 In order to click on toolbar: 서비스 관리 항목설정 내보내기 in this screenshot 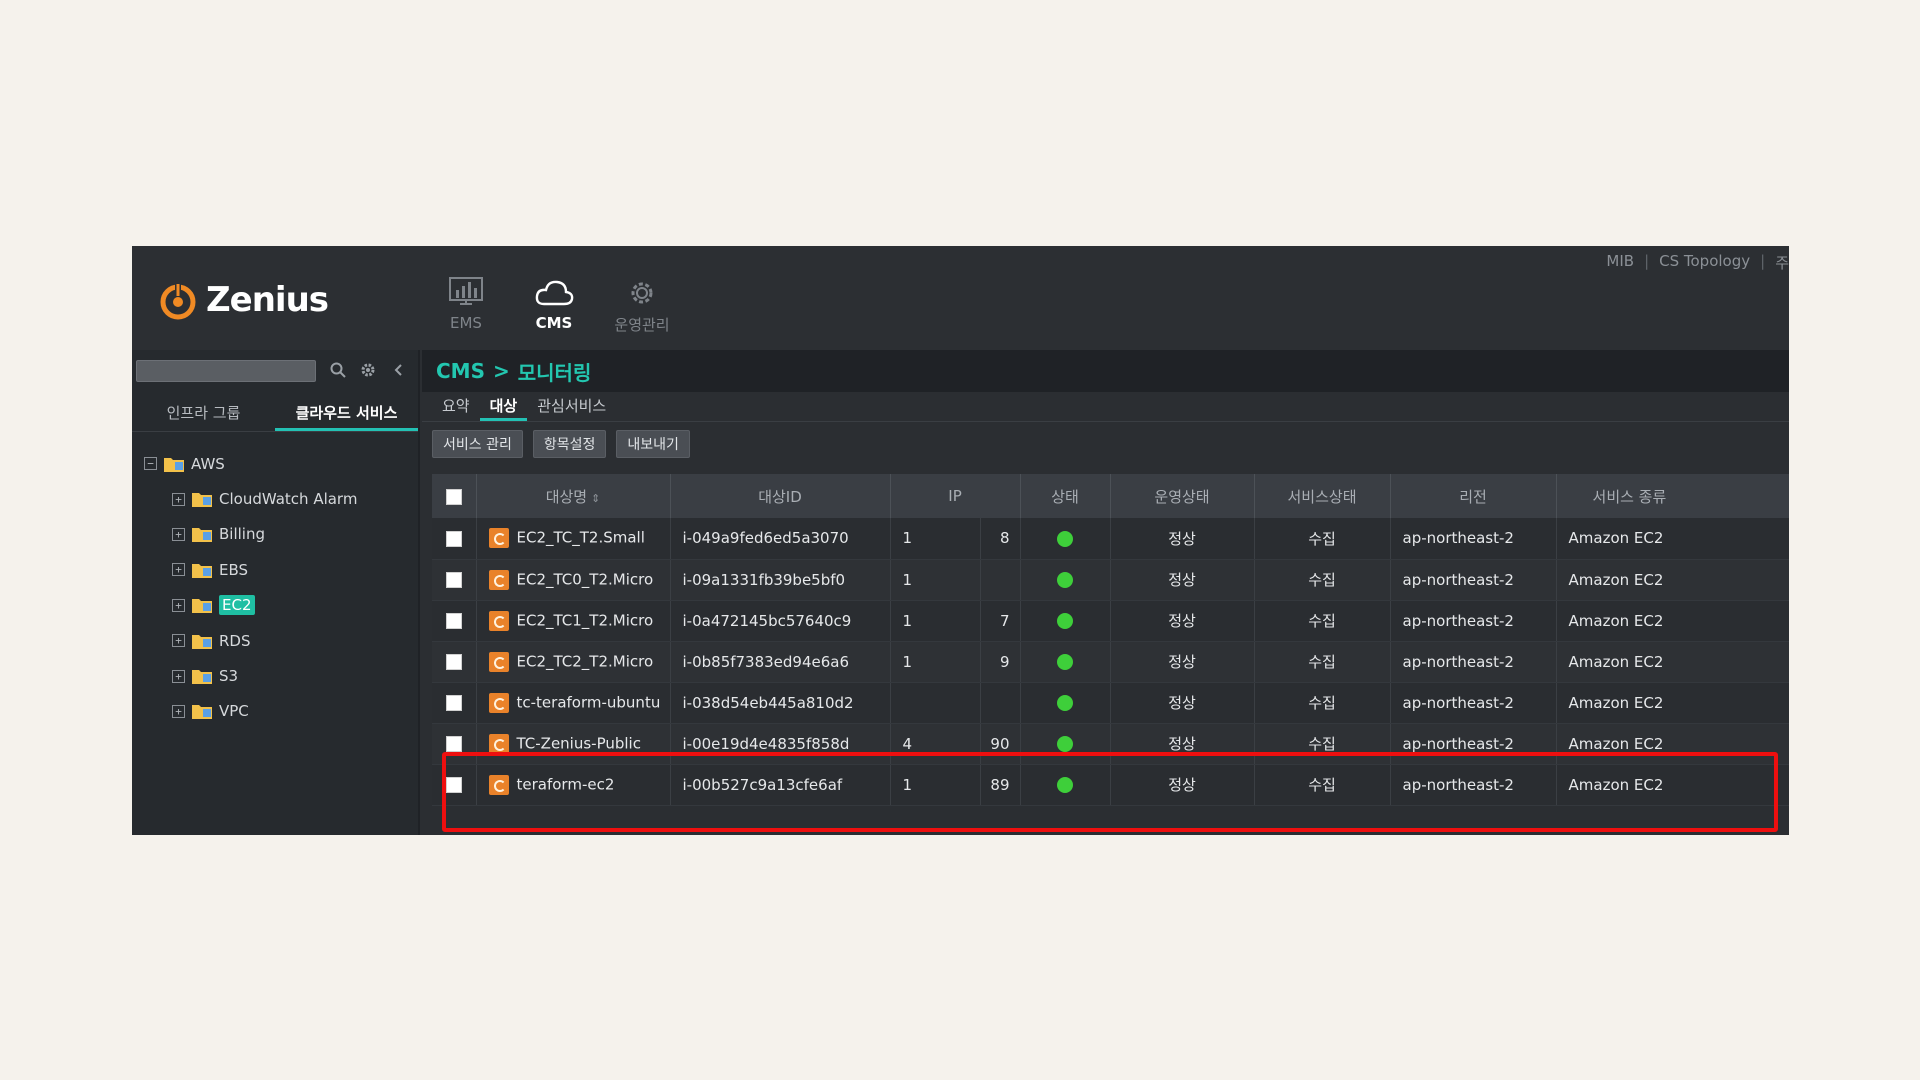, I will do `click(561, 444)`.